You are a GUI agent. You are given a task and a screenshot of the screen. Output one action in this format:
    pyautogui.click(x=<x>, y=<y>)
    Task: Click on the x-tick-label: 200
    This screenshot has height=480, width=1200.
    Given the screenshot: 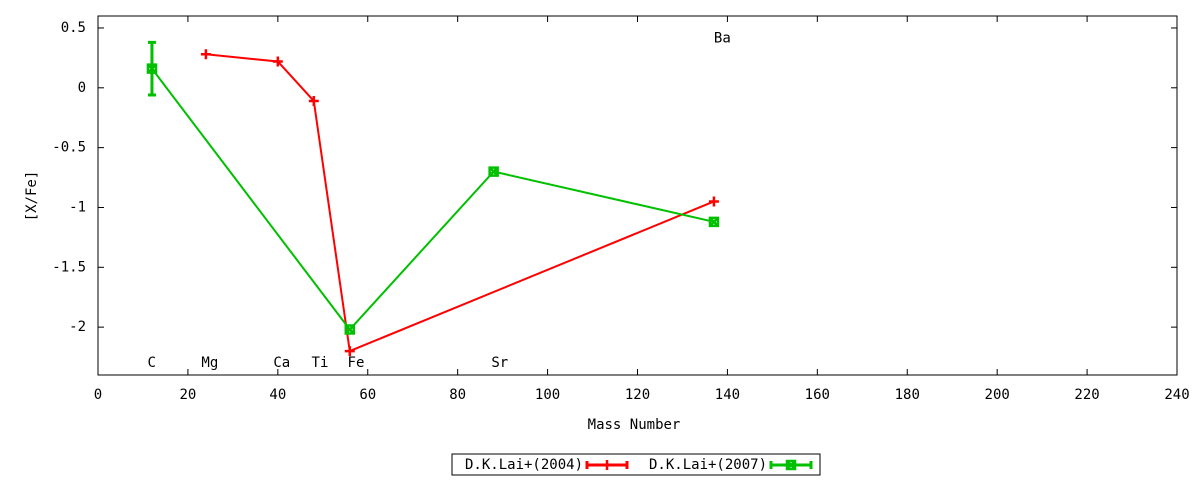 What is the action you would take?
    pyautogui.click(x=997, y=395)
    